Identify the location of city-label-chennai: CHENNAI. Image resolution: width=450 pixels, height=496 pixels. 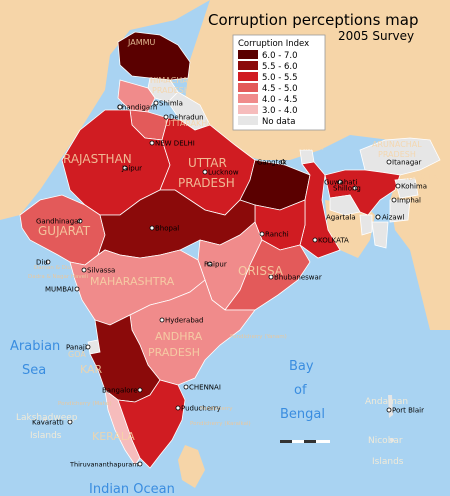
(205, 388).